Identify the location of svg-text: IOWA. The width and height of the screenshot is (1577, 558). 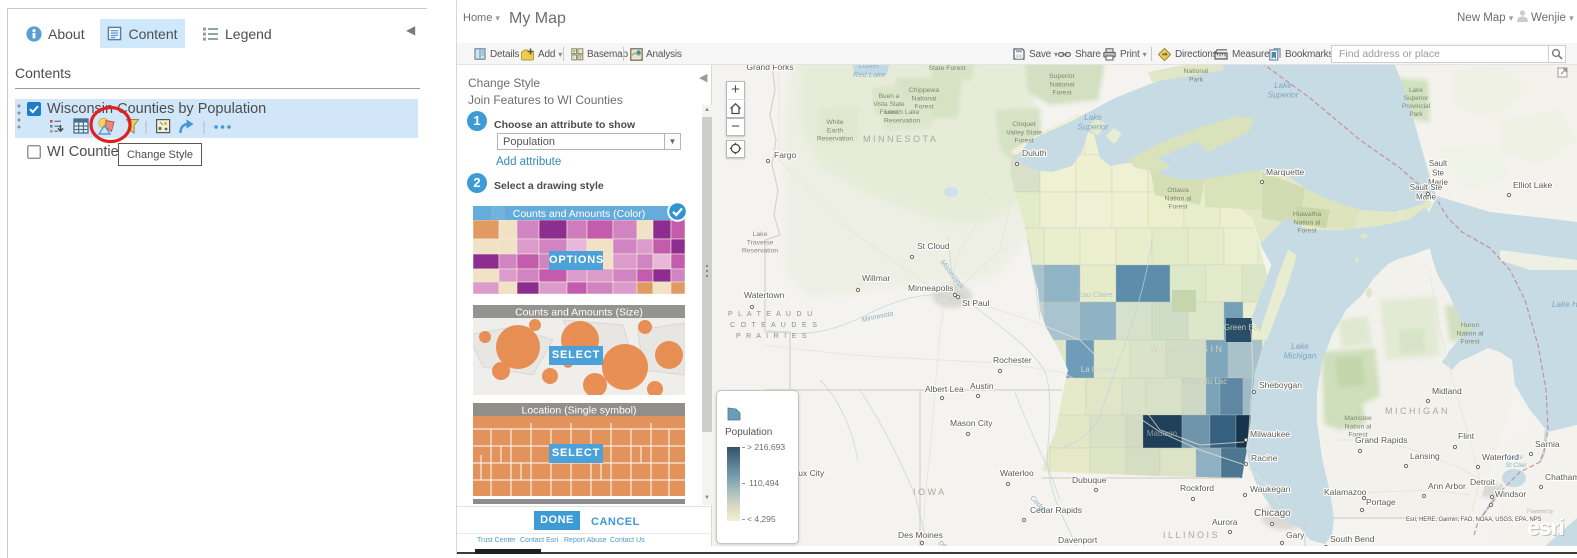
(930, 492).